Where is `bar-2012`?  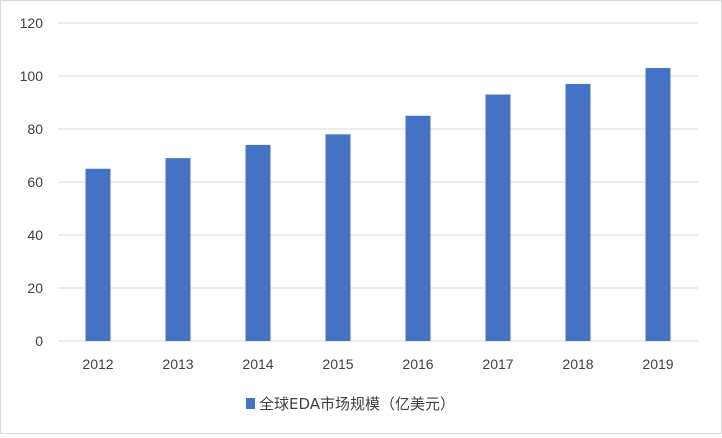 bar-2012 is located at coordinates (98, 254).